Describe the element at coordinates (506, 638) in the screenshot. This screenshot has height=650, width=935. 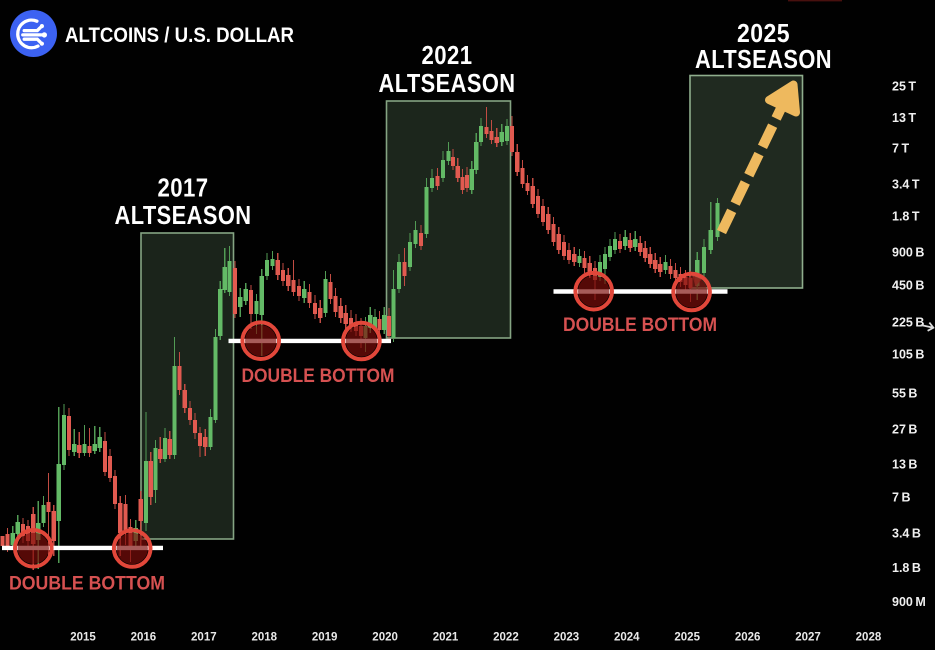
I see `svg-text: 2022` at that location.